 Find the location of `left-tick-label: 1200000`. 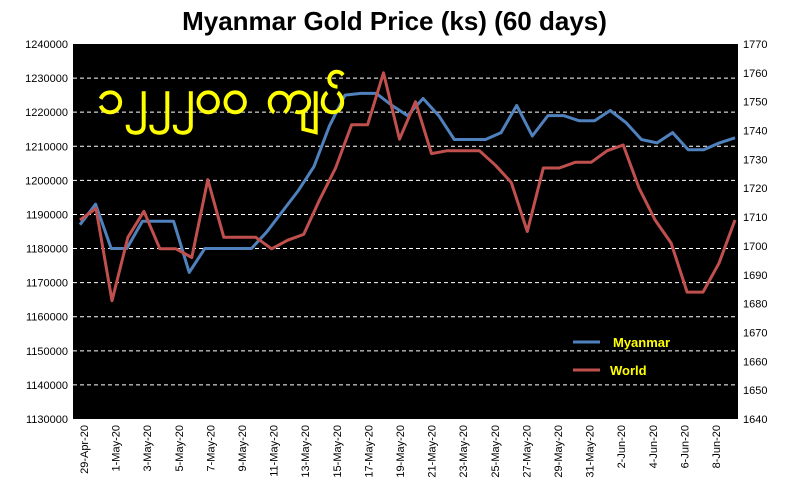

left-tick-label: 1200000 is located at coordinates (46, 181).